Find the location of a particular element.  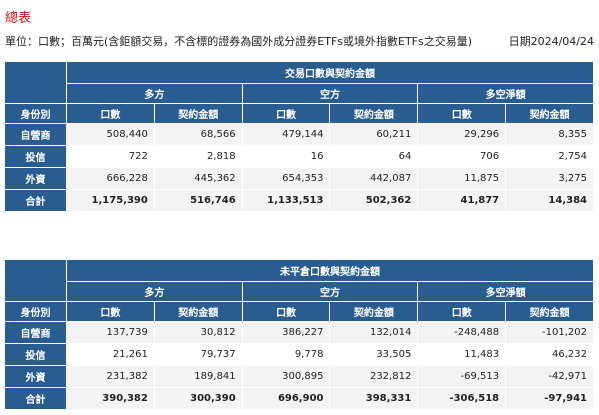

table-cell: 445,362 is located at coordinates (198, 178).